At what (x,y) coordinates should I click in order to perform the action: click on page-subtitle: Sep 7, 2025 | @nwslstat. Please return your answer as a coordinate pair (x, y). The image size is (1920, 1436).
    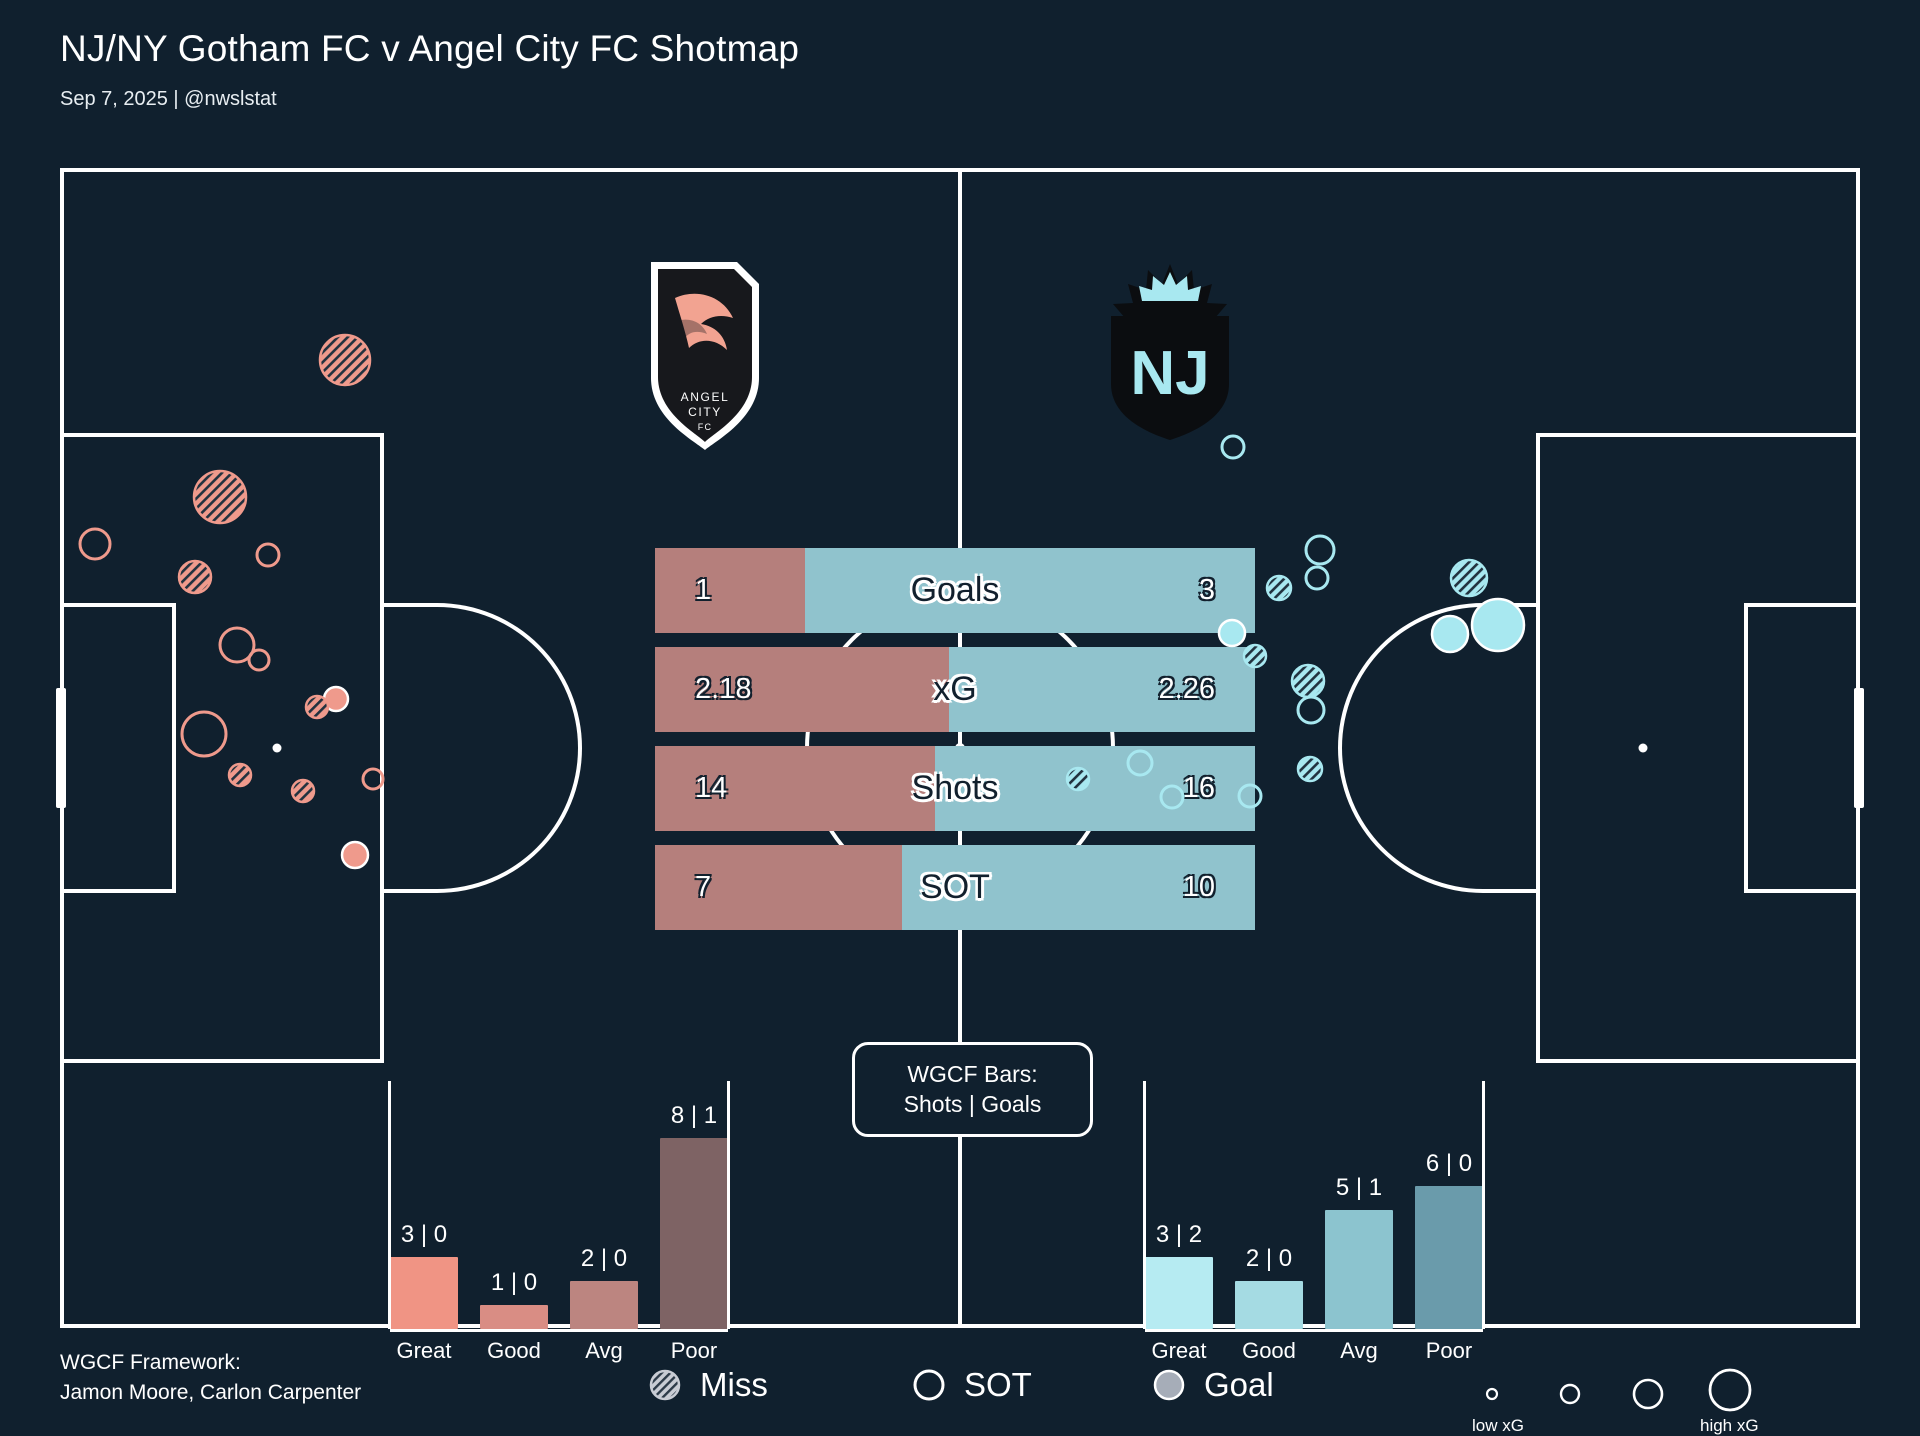
    Looking at the image, I should click on (168, 99).